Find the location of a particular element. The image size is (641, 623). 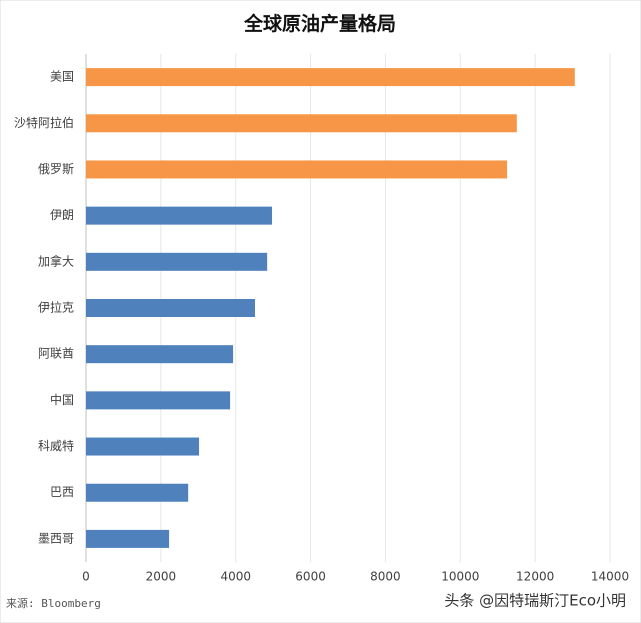

x-tick-label: 14000 is located at coordinates (610, 577).